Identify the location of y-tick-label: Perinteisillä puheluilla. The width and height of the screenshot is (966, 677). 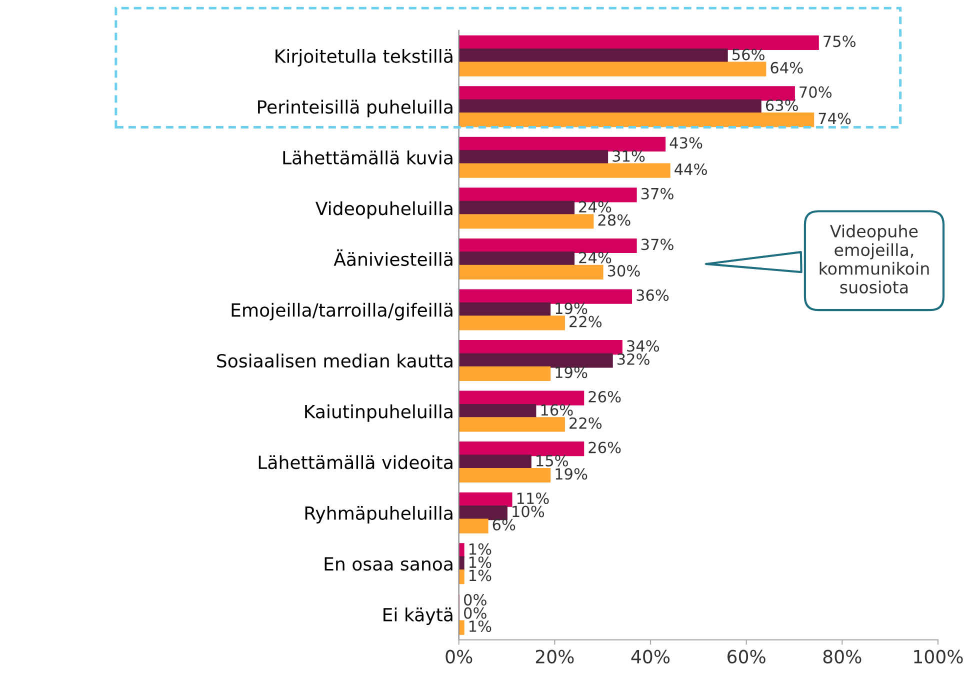
(355, 109).